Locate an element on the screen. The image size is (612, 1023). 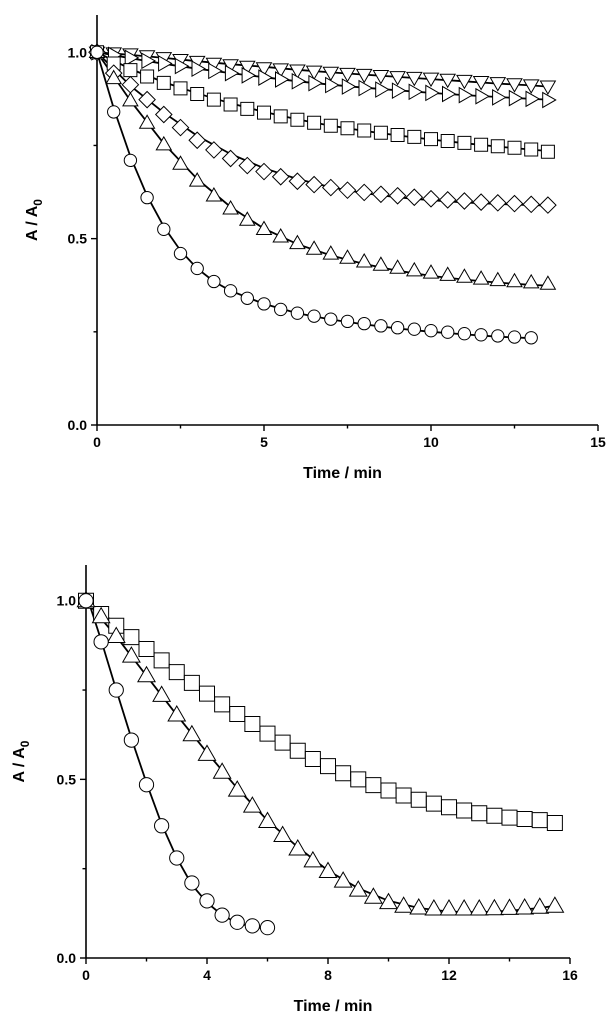
y-axis-title-main: A / A is located at coordinates (32, 223).